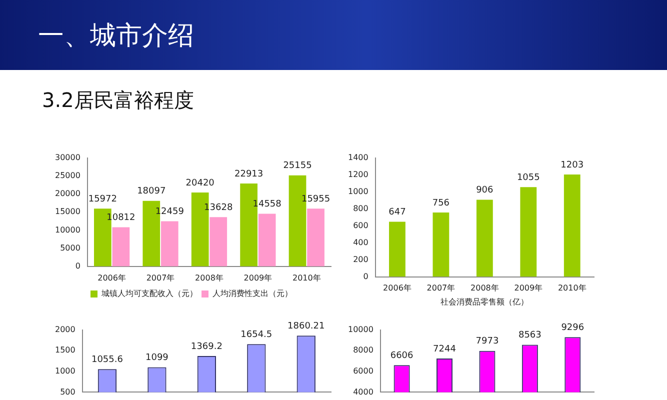 The width and height of the screenshot is (667, 400). What do you see at coordinates (67, 157) in the screenshot?
I see `y-tick-label: 30000` at bounding box center [67, 157].